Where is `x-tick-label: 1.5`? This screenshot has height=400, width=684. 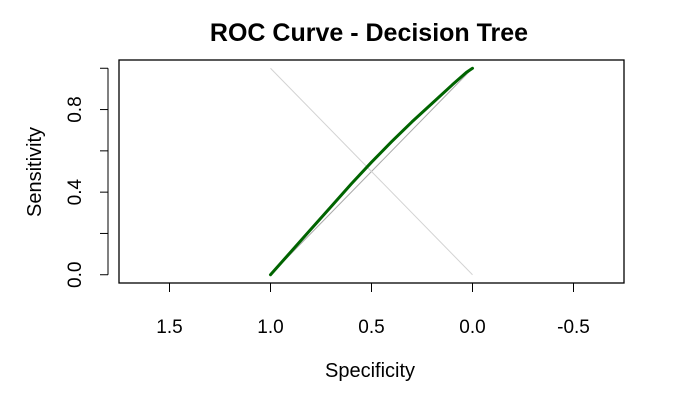
x-tick-label: 1.5 is located at coordinates (169, 327).